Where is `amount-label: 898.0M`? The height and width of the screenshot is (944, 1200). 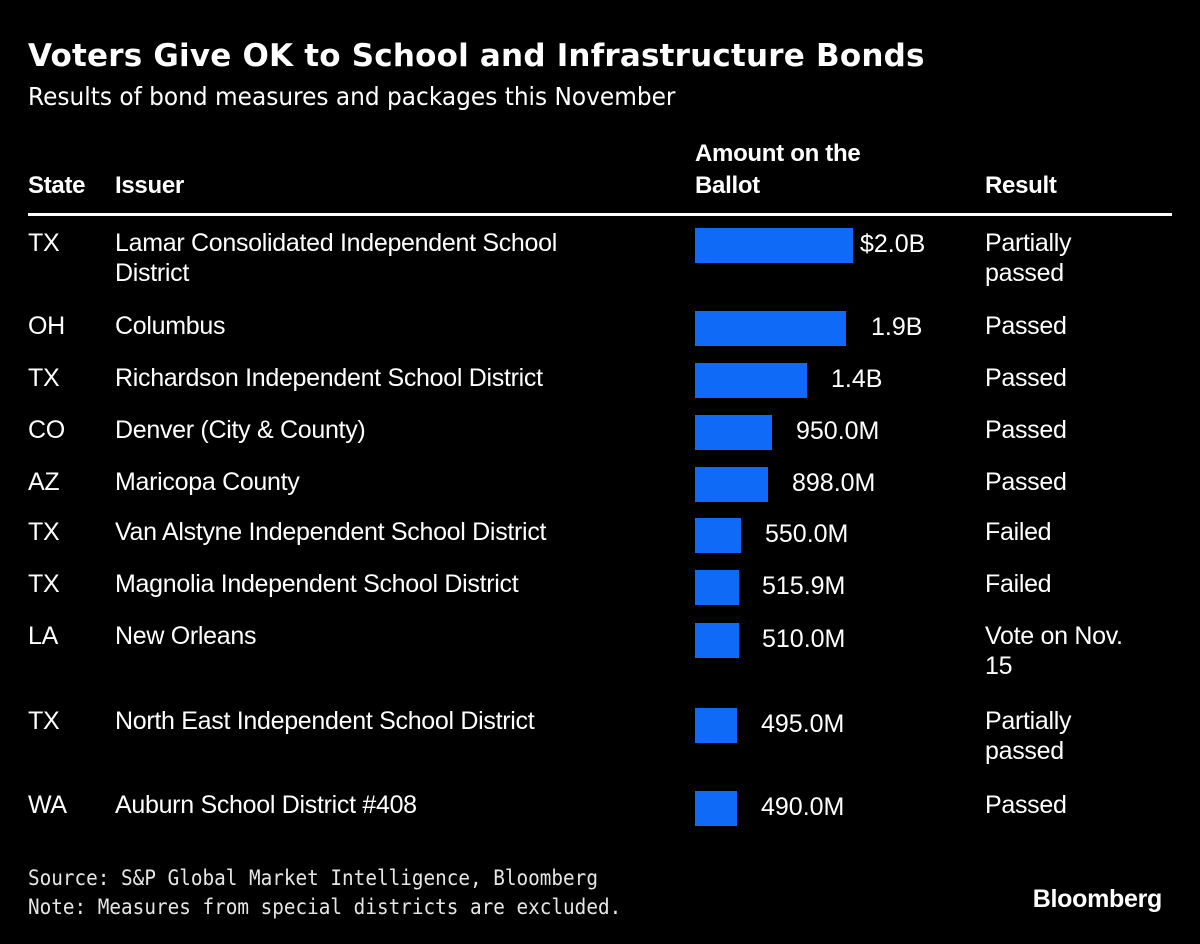
amount-label: 898.0M is located at coordinates (834, 483).